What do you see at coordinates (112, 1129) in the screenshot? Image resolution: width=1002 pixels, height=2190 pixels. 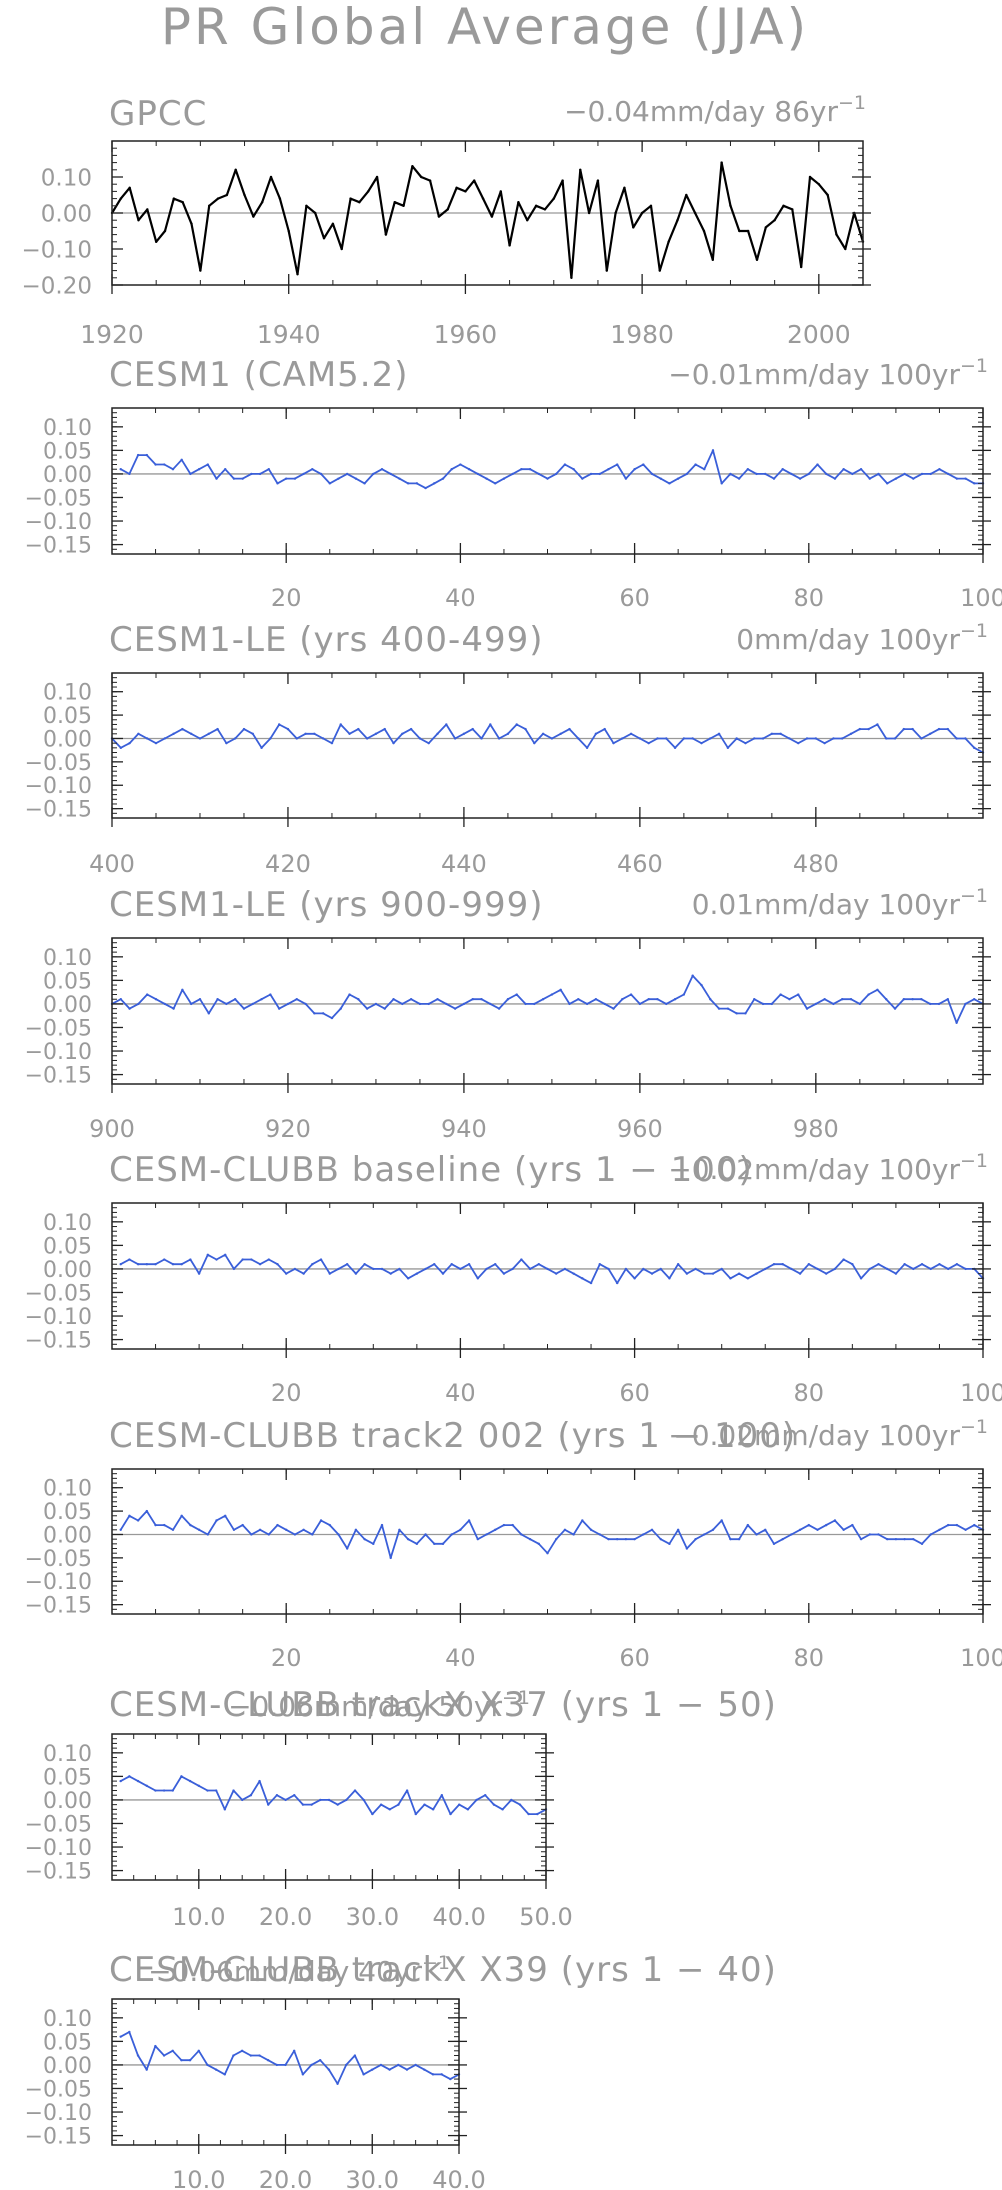 I see `x-tick-label: 900` at bounding box center [112, 1129].